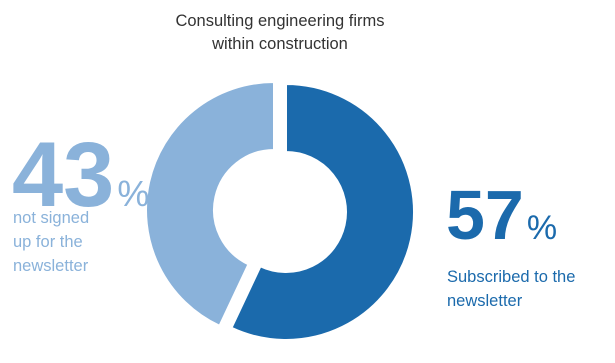 Image resolution: width=615 pixels, height=363 pixels. What do you see at coordinates (51, 218) in the screenshot?
I see `description-line: not signed` at bounding box center [51, 218].